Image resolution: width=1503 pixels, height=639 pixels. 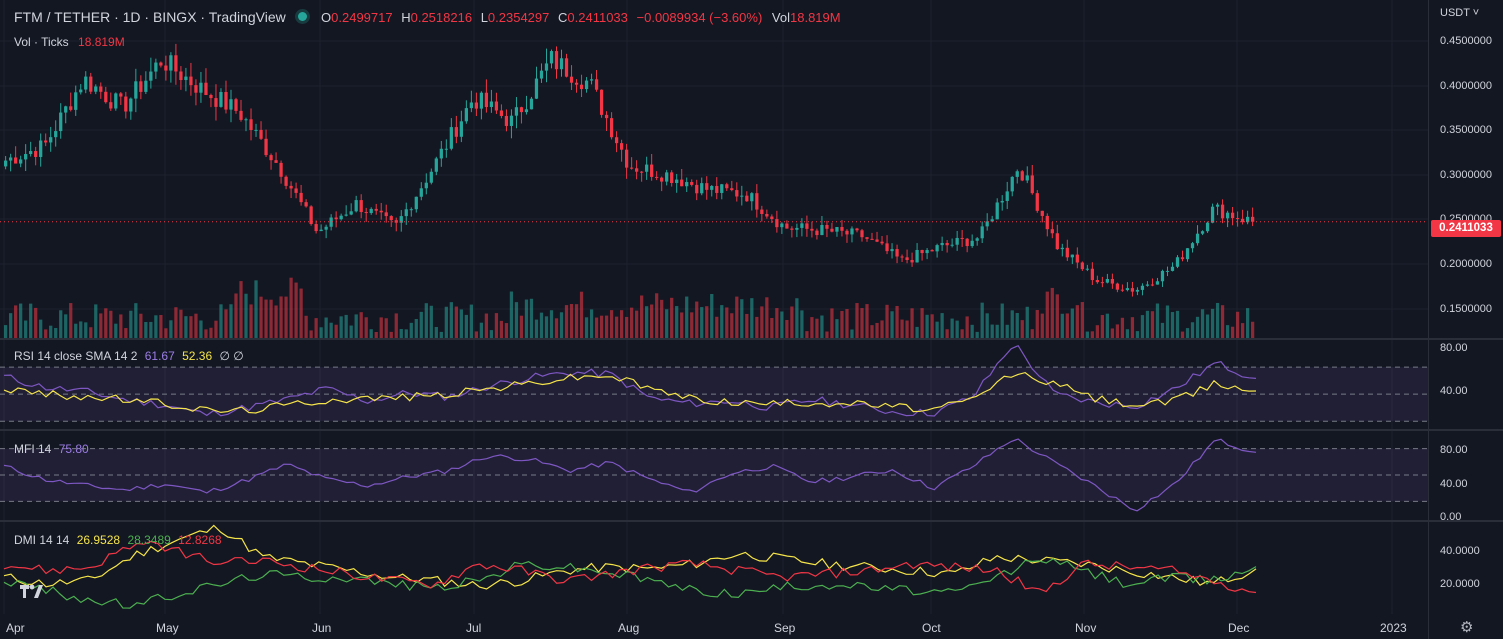 I want to click on ohlc-o-value: 0.2499717, so click(x=362, y=17).